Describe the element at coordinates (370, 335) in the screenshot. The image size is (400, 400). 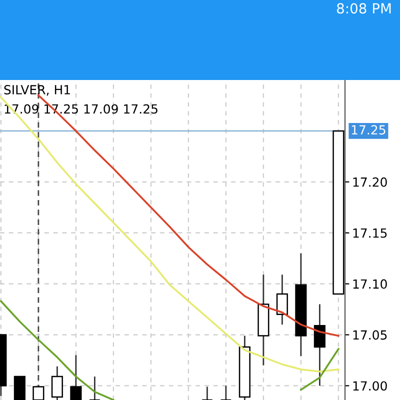
I see `y-tick-label: 17.05` at that location.